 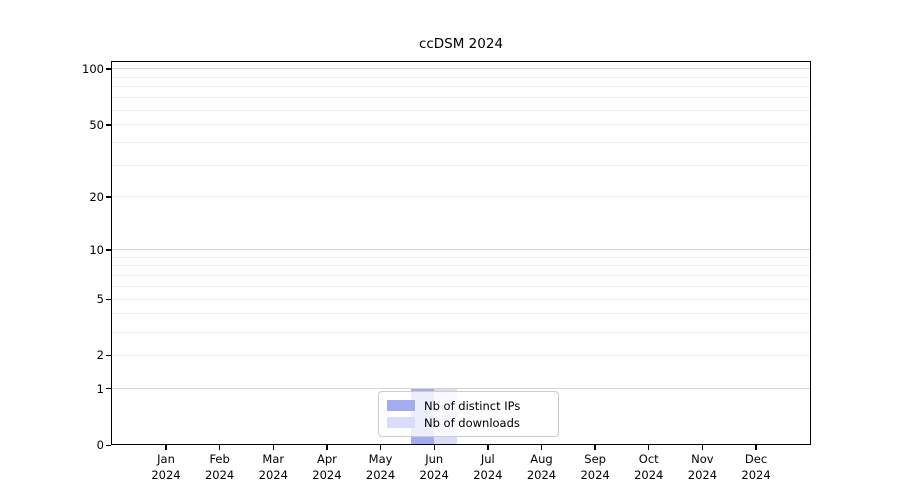 What do you see at coordinates (380, 447) in the screenshot?
I see `x-tick-may` at bounding box center [380, 447].